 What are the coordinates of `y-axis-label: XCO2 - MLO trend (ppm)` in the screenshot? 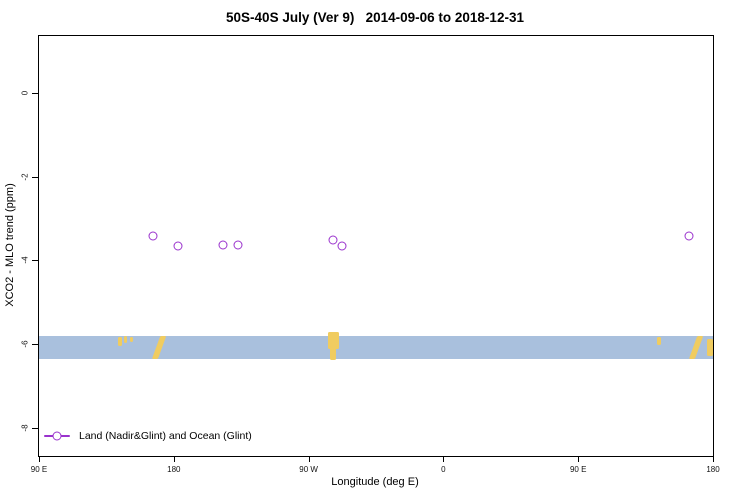 It's located at (10, 245).